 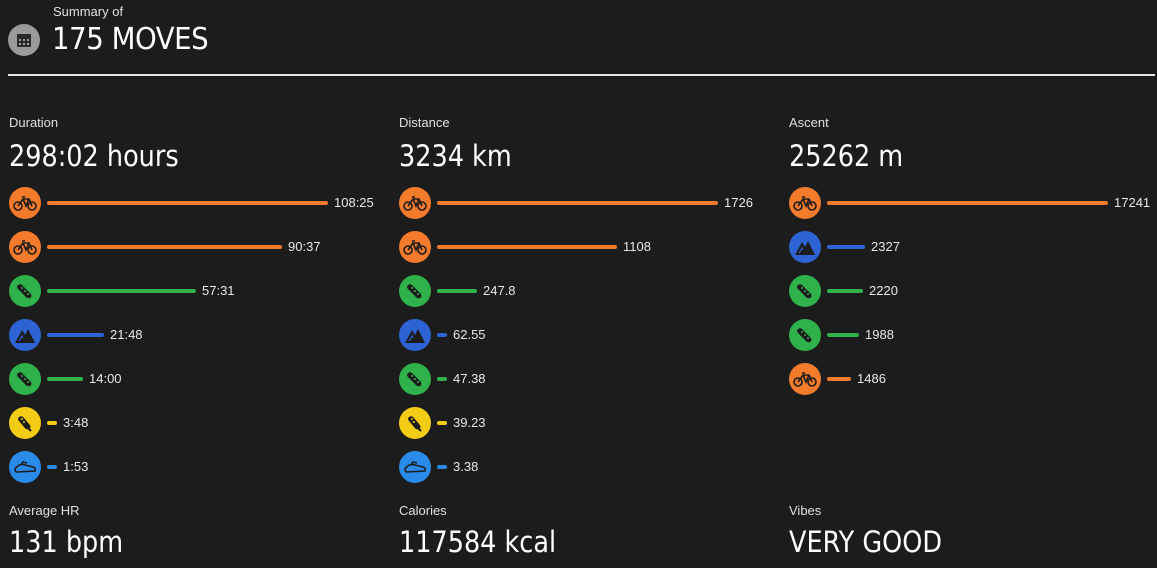 I want to click on ascent-total: 25262 m, so click(x=846, y=156).